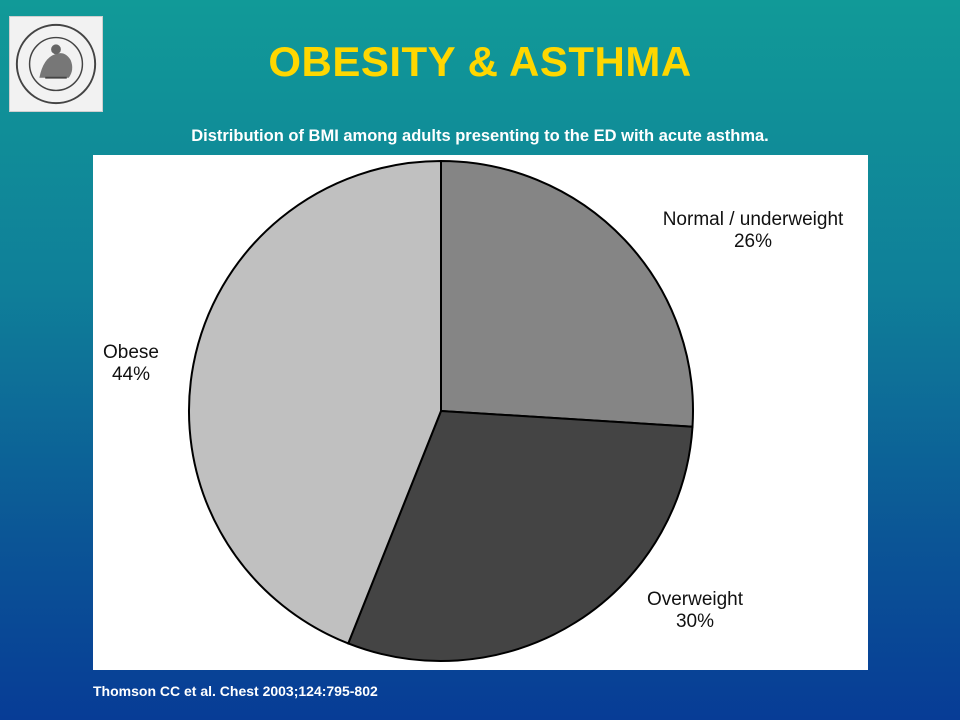  Describe the element at coordinates (753, 219) in the screenshot. I see `slice-label-normal-underweight: Normal / underweight` at that location.